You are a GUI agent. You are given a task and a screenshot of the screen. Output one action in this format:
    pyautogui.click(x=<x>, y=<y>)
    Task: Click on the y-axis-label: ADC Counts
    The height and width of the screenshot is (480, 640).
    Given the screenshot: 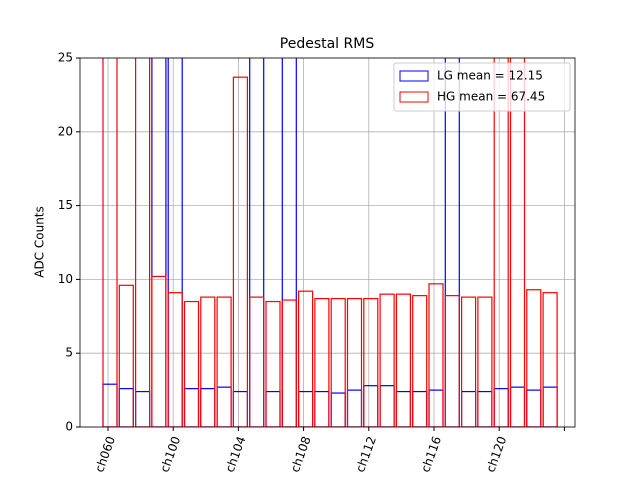 What is the action you would take?
    pyautogui.click(x=40, y=242)
    